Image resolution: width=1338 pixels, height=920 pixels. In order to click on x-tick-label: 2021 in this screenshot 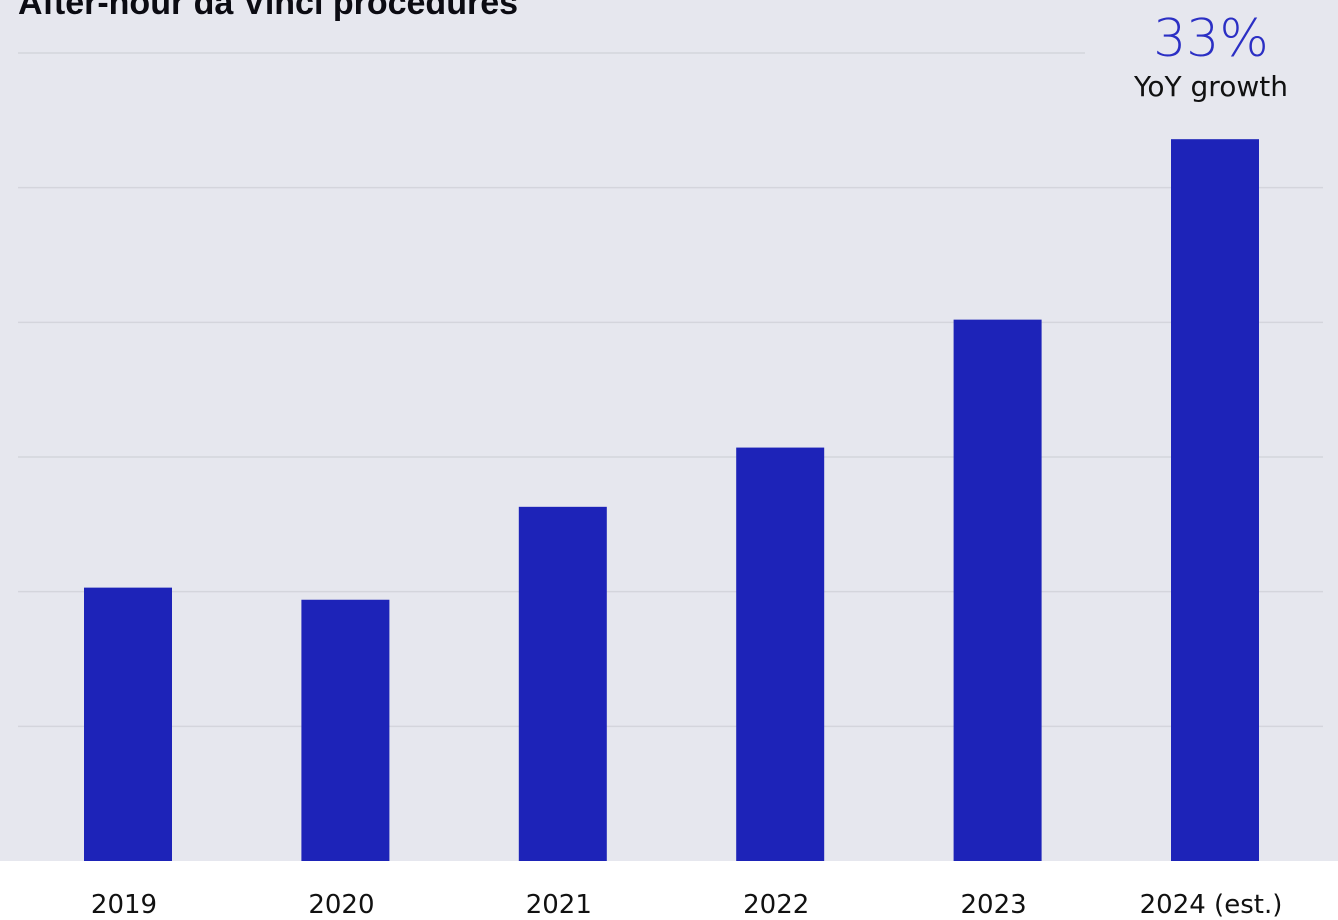, I will do `click(559, 905)`.